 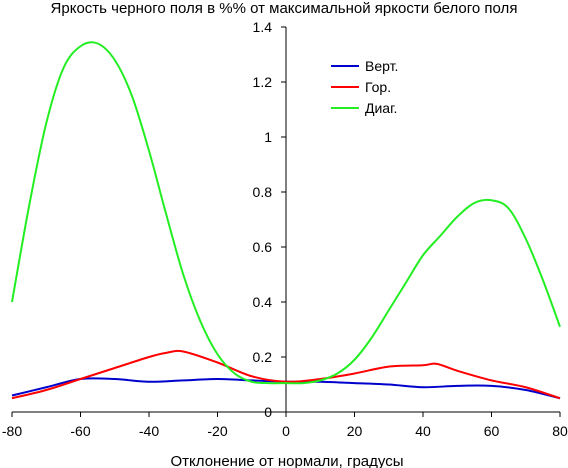 What do you see at coordinates (381, 108) in the screenshot?
I see `legend-label-2: Диаг.` at bounding box center [381, 108].